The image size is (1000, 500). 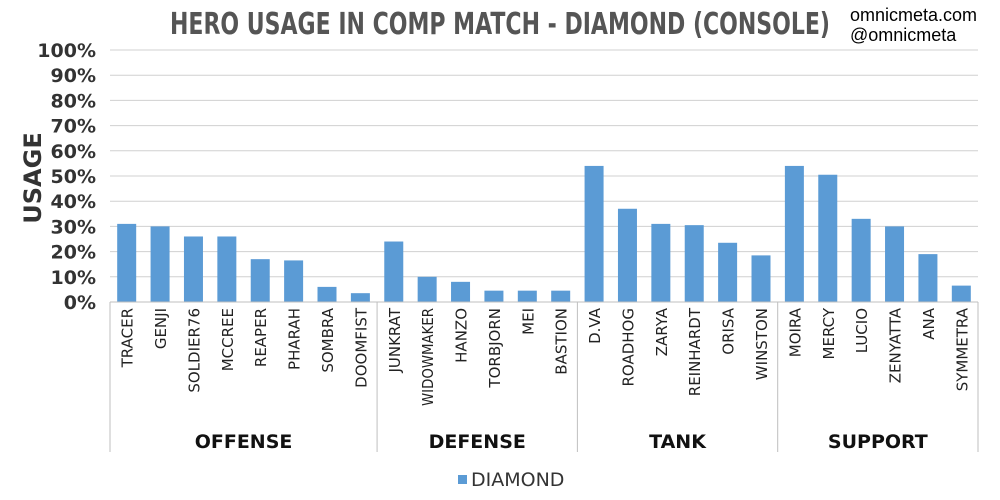 I want to click on category-label: MEI, so click(x=528, y=321).